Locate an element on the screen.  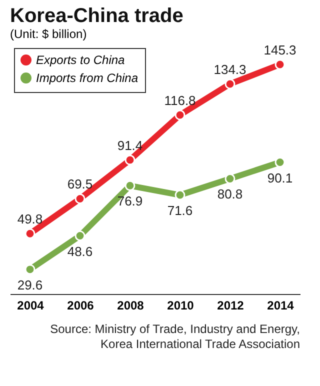
x-tick-label: 2010 is located at coordinates (180, 305).